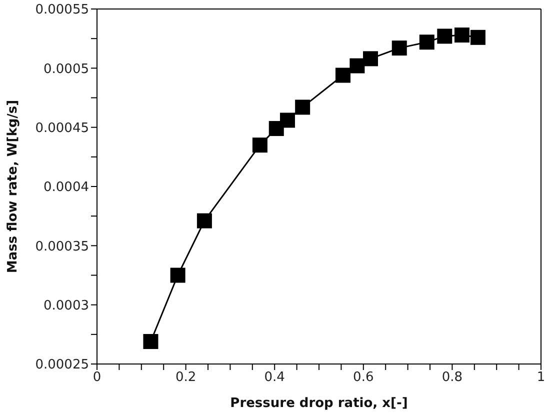 Image resolution: width=545 pixels, height=419 pixels. Describe the element at coordinates (185, 378) in the screenshot. I see `x-tick-label: 0.2` at that location.